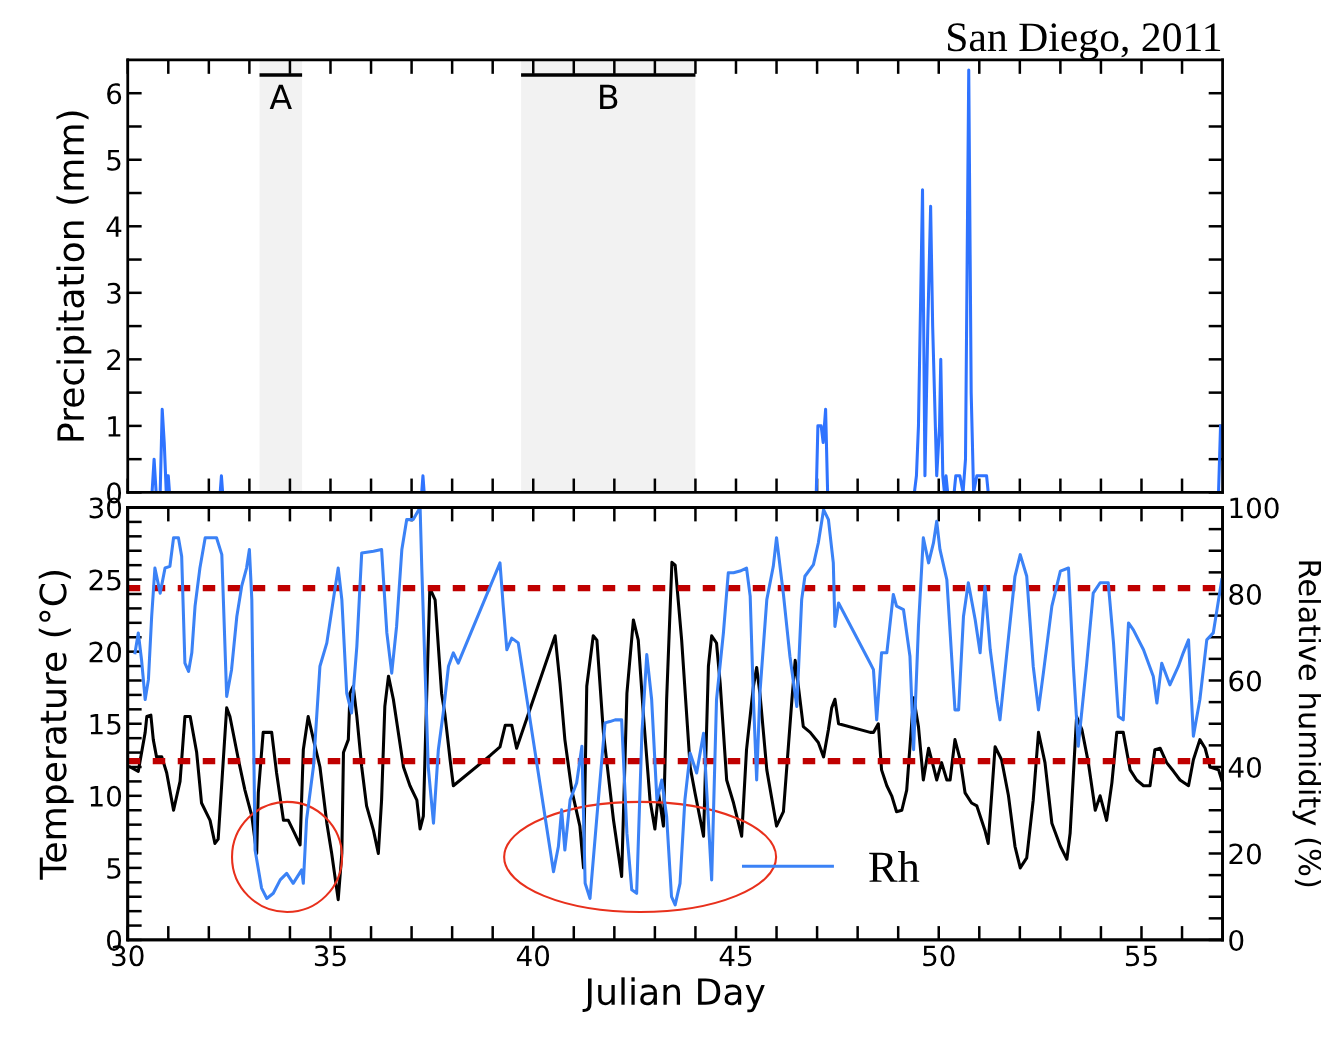 The height and width of the screenshot is (1039, 1321). I want to click on legend-label: Rh, so click(894, 866).